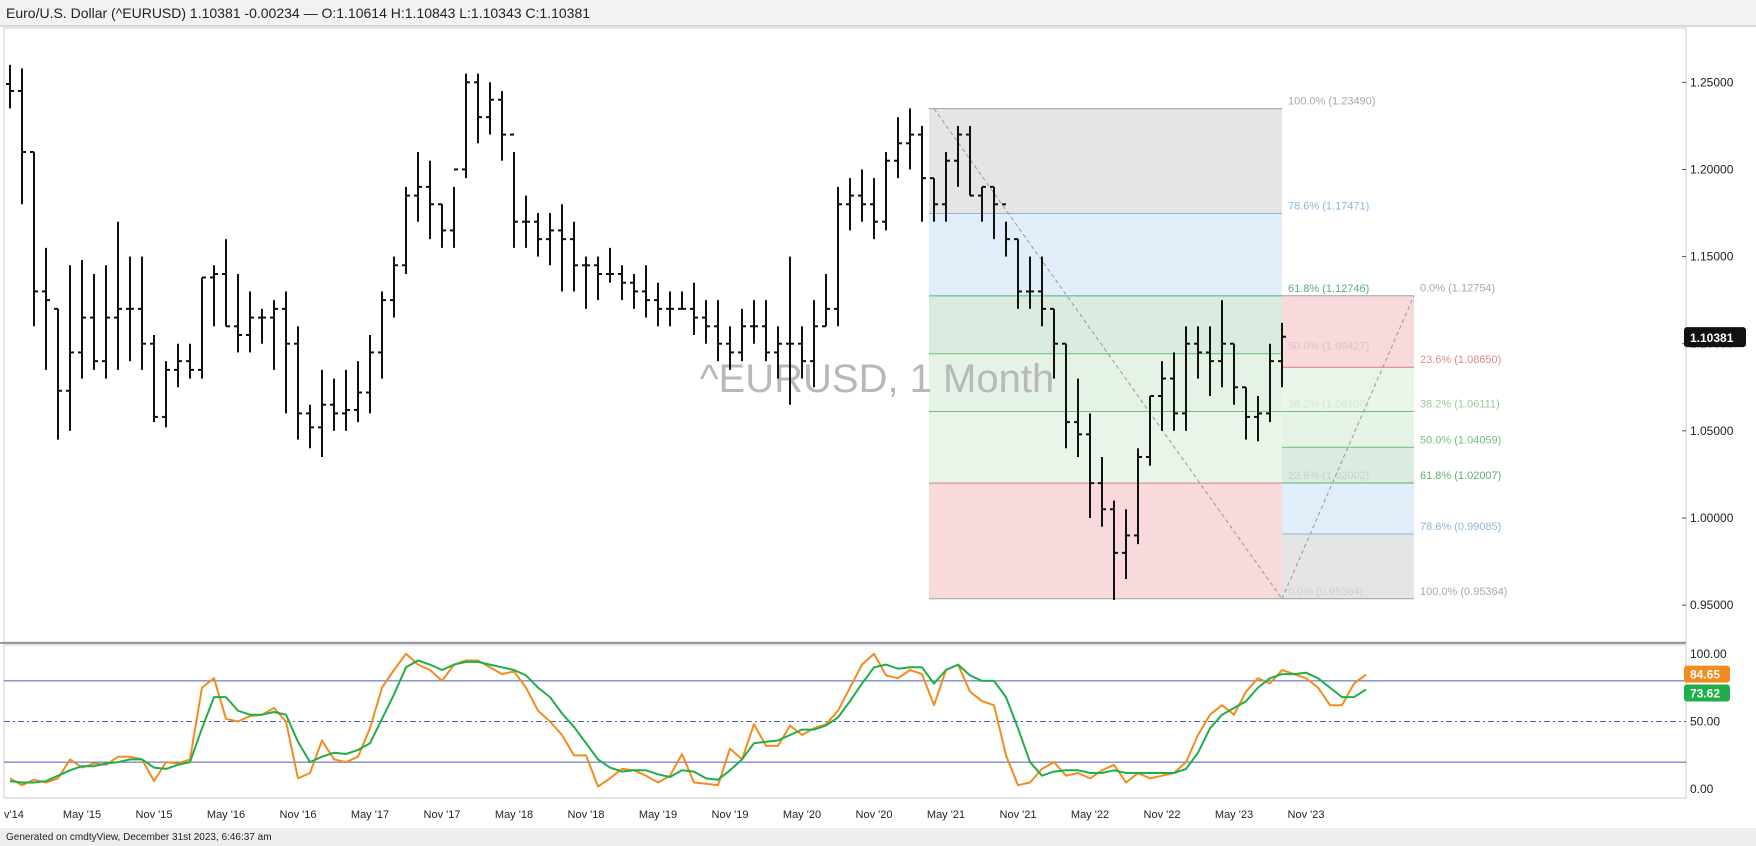 This screenshot has width=1756, height=846. I want to click on fib-high-trendline, so click(1108, 354).